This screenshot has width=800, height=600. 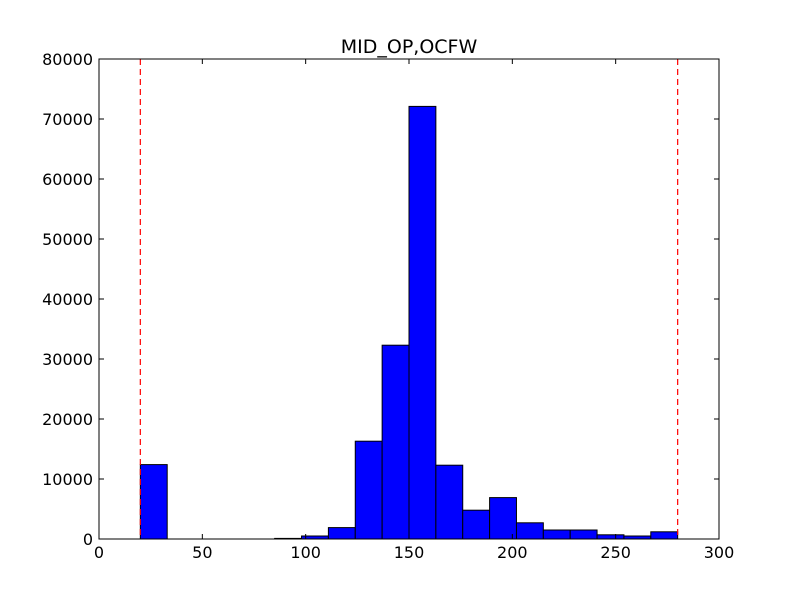 What do you see at coordinates (67, 59) in the screenshot?
I see `y-tick-label-8: 80000` at bounding box center [67, 59].